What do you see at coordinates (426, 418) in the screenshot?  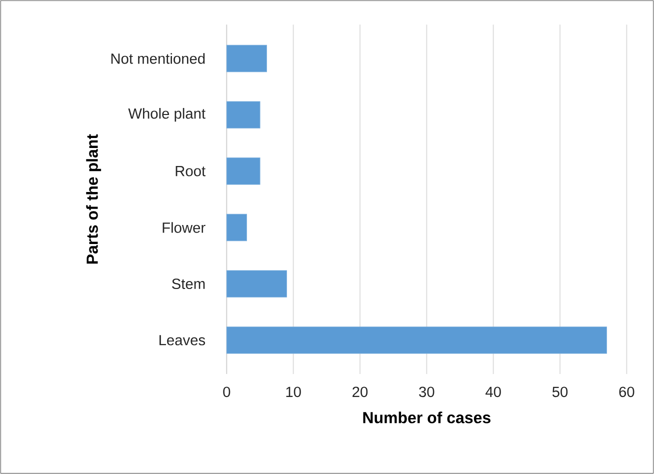 I see `x-axis-title: Number of cases` at bounding box center [426, 418].